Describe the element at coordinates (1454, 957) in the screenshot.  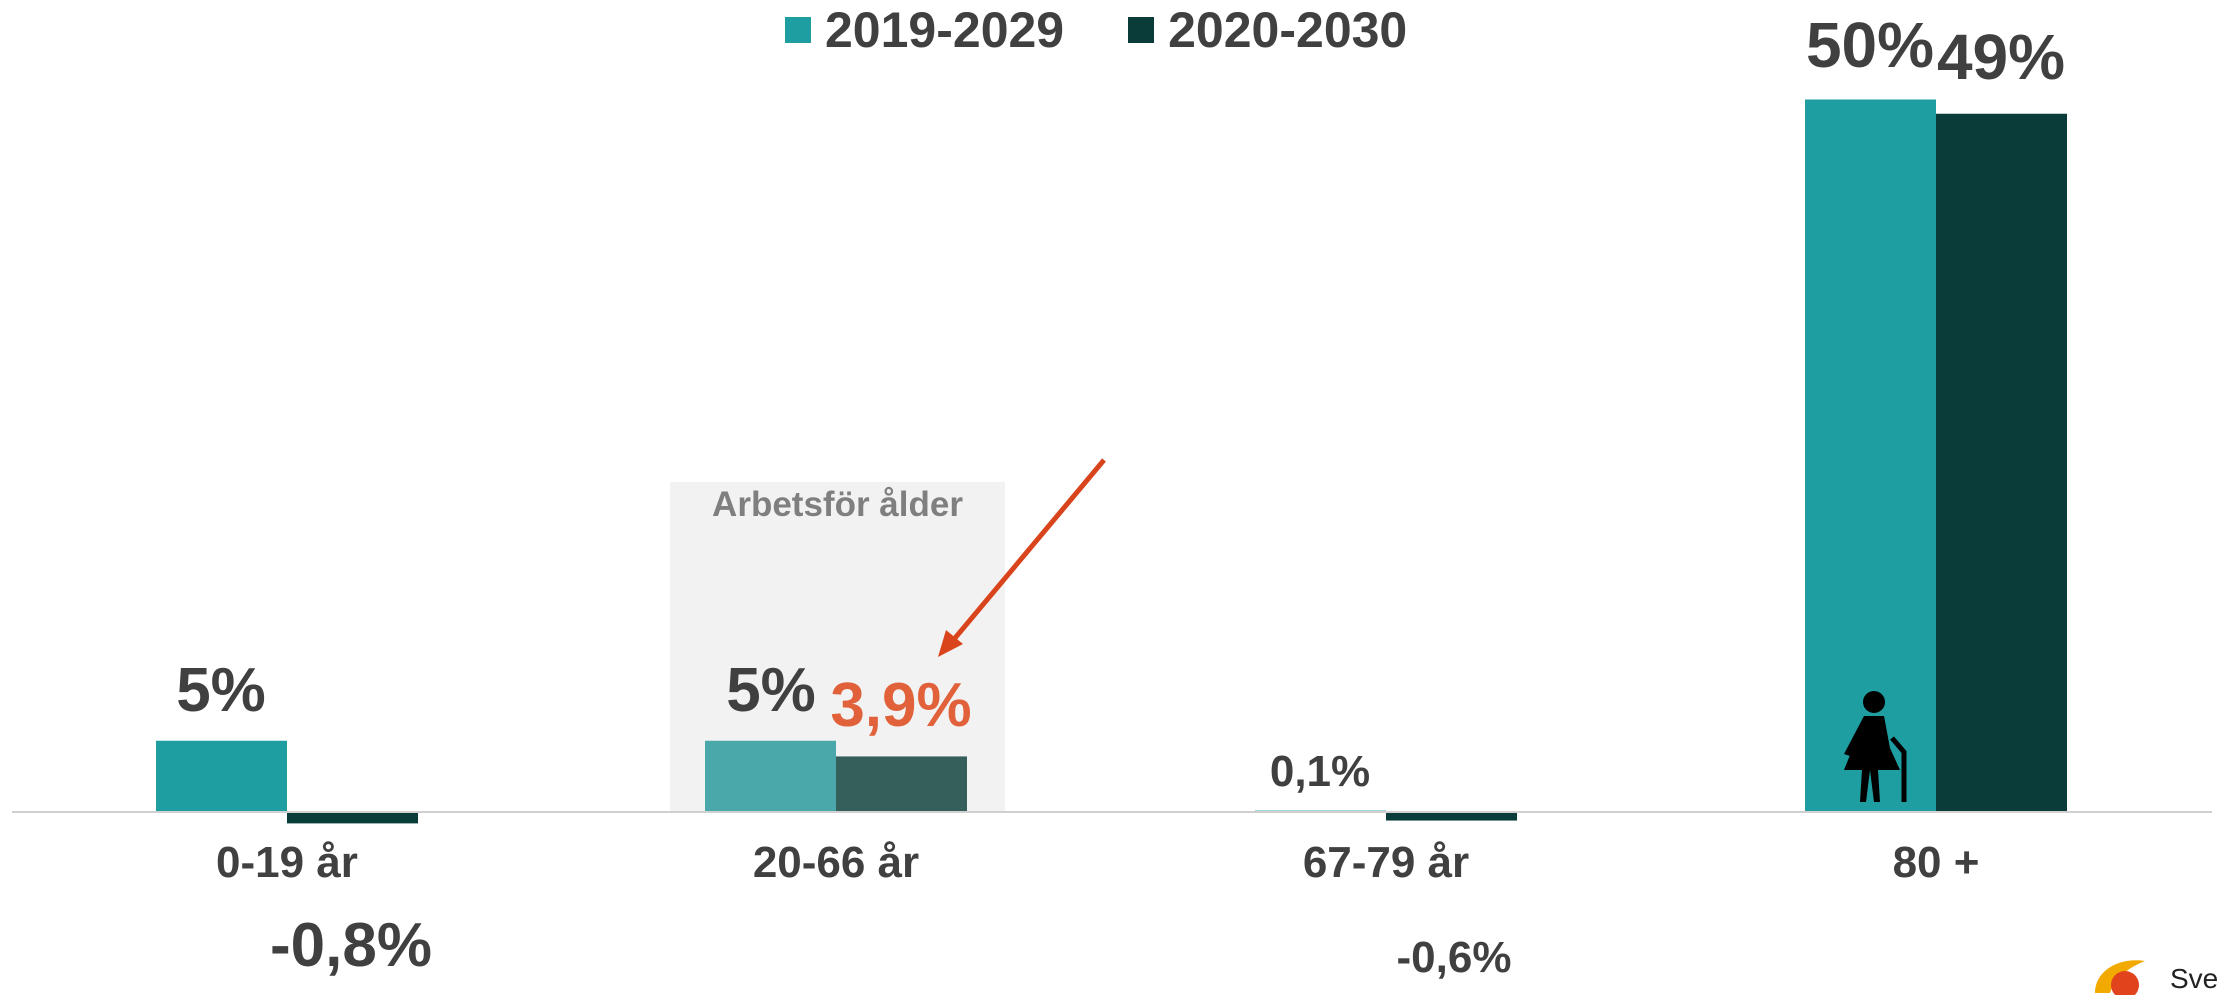
I see `value-label-2020-2030-67-79: -0,6%` at that location.